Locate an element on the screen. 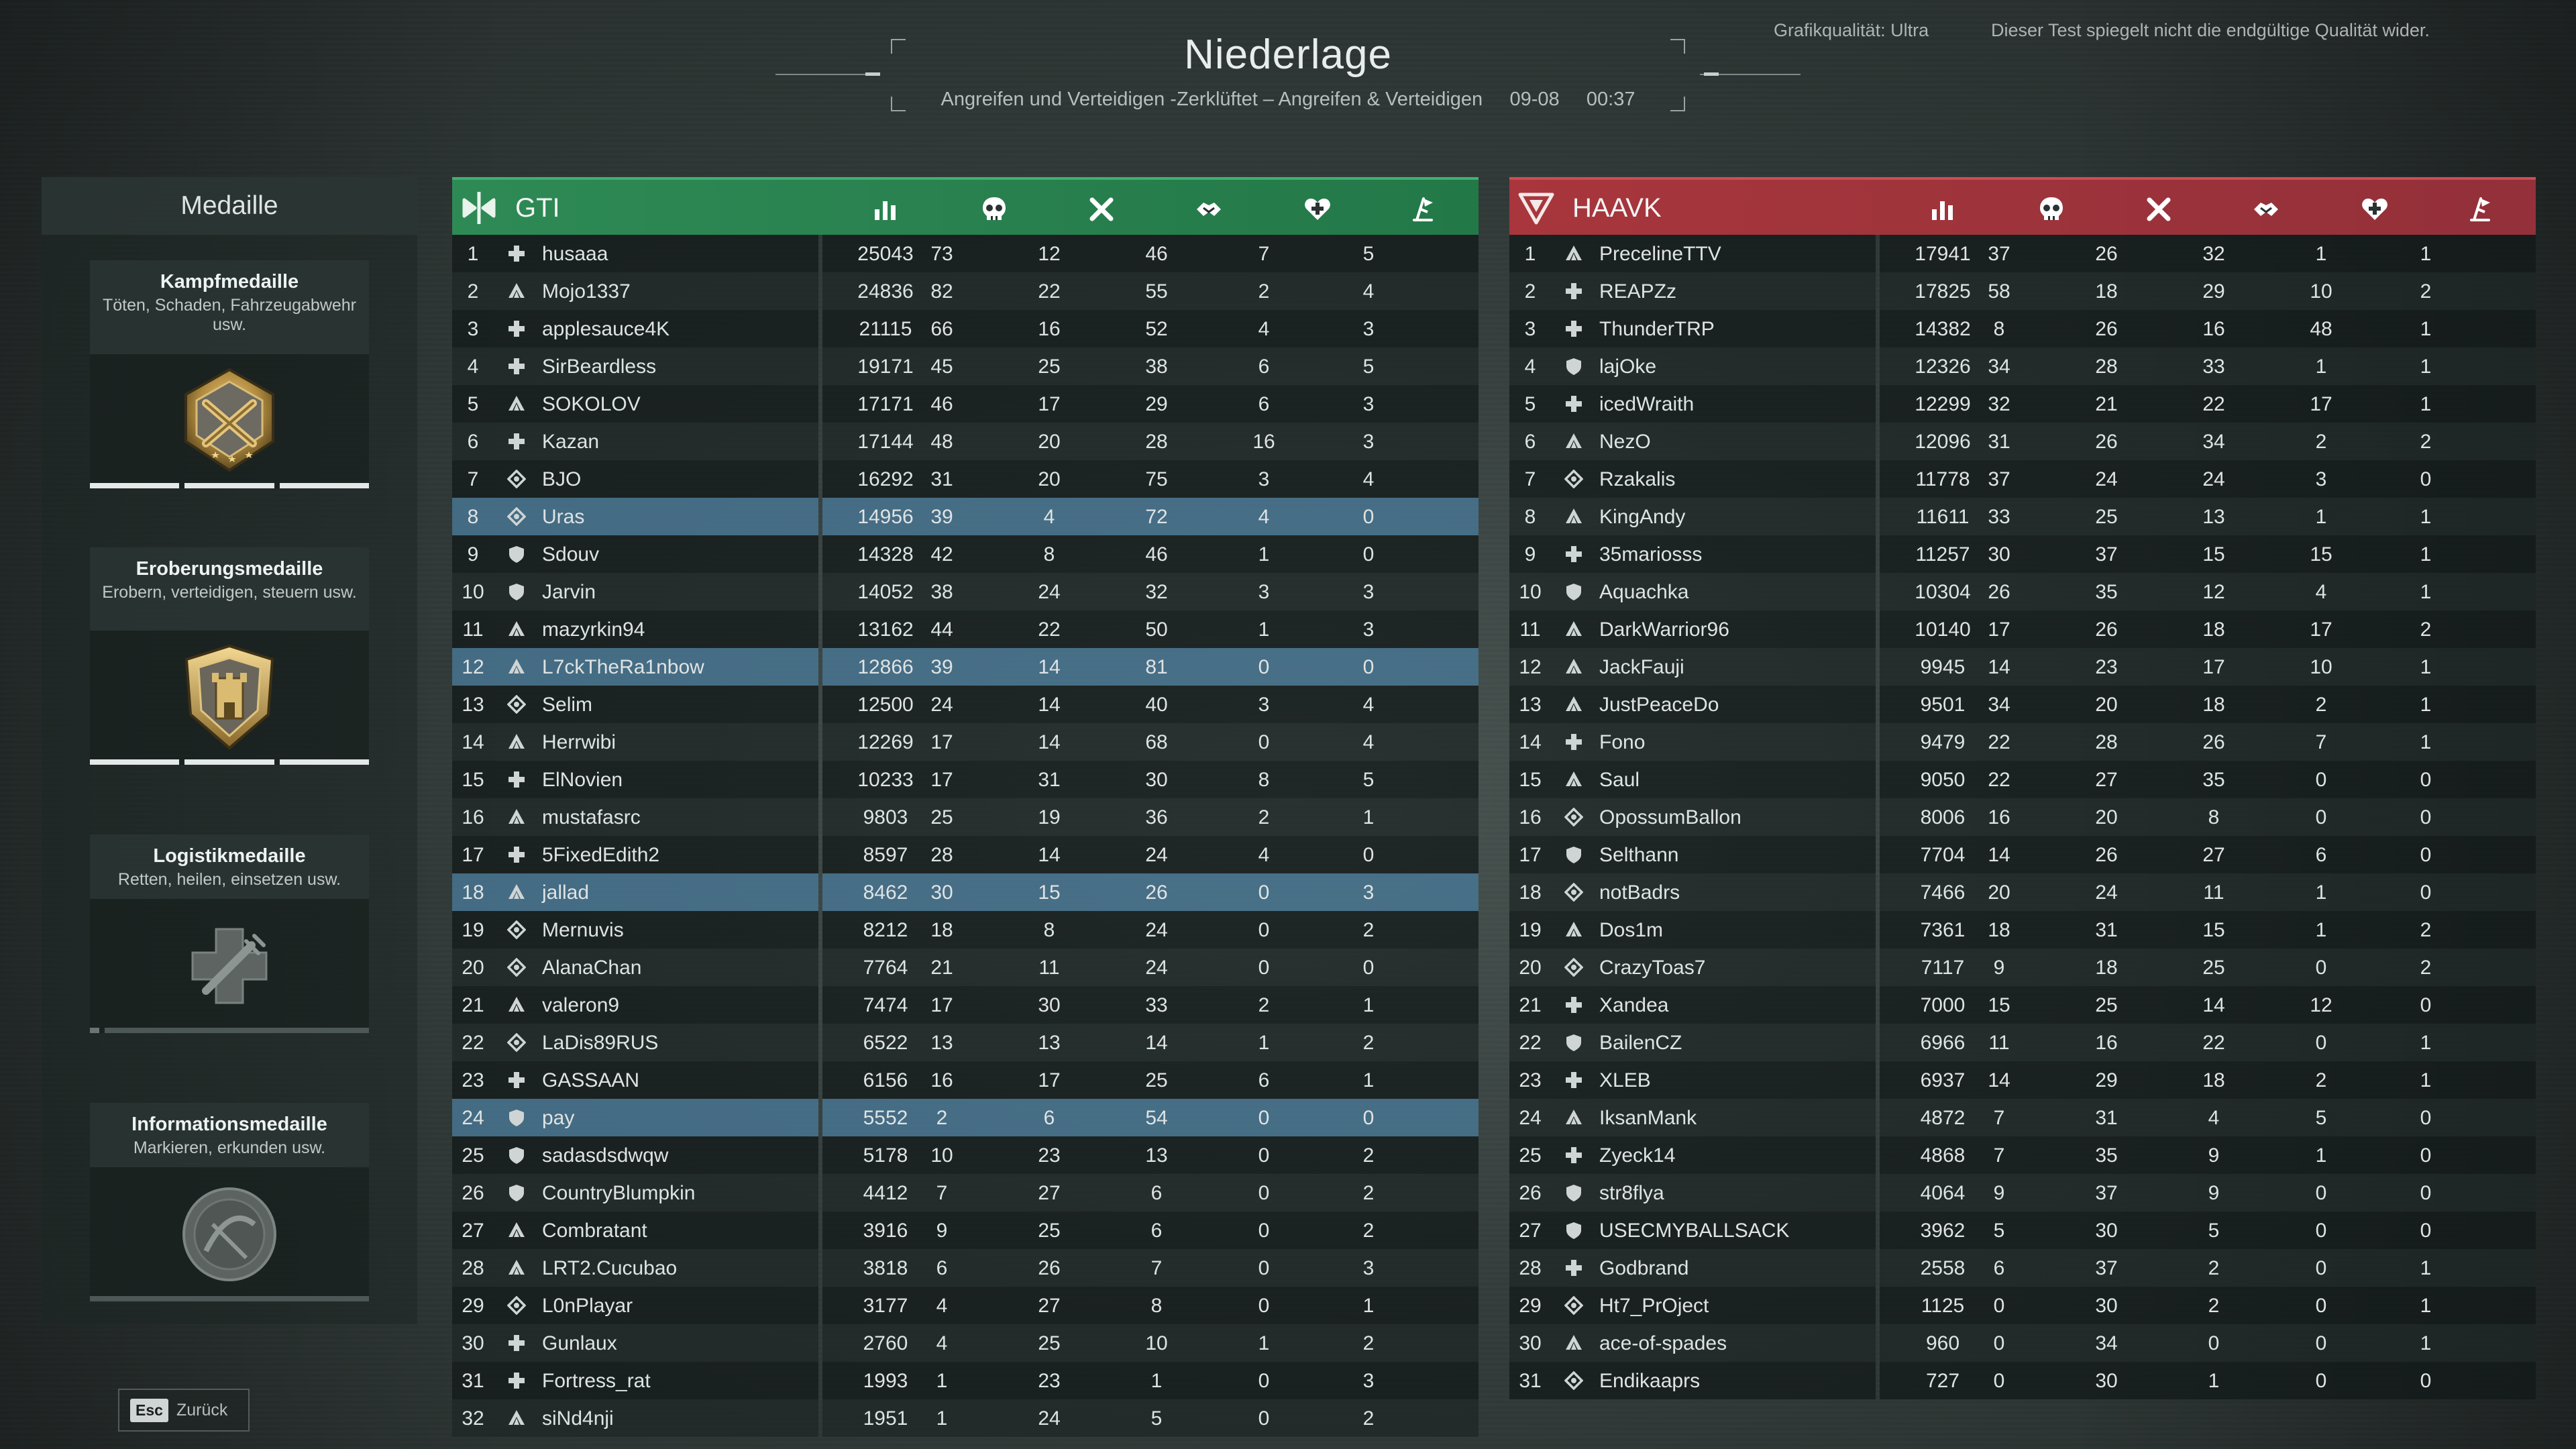  player-row: 19 Dos1m 7361 18 31 15 1 2 is located at coordinates (2022, 930).